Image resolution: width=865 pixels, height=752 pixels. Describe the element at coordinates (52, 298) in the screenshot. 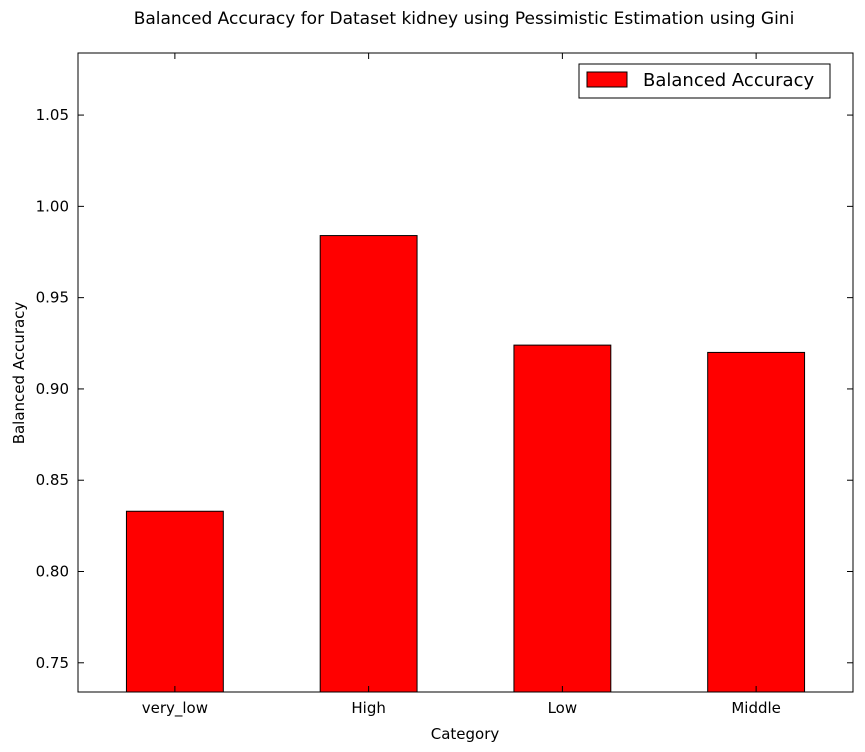

I see `y-tick-label: 0.95` at that location.